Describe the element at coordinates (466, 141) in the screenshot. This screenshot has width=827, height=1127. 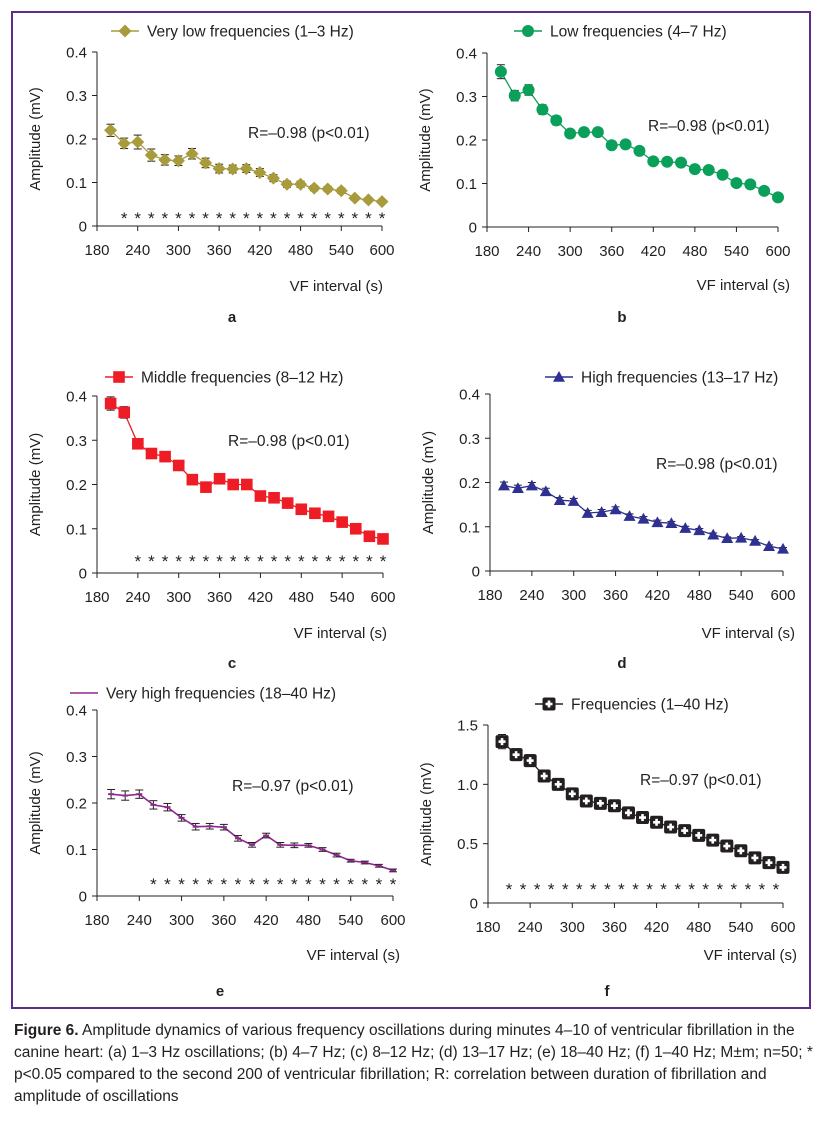
I see `y-tick-label-b: 0.2` at that location.